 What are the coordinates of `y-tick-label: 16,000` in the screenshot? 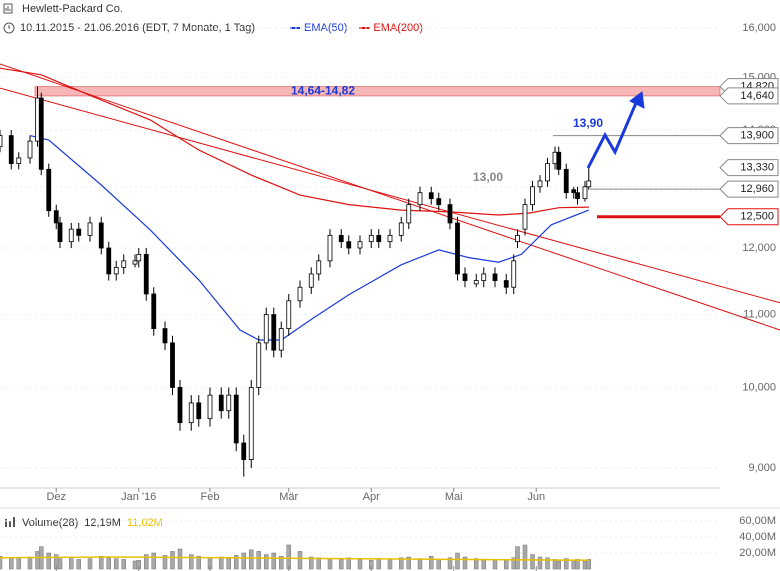 It's located at (759, 28).